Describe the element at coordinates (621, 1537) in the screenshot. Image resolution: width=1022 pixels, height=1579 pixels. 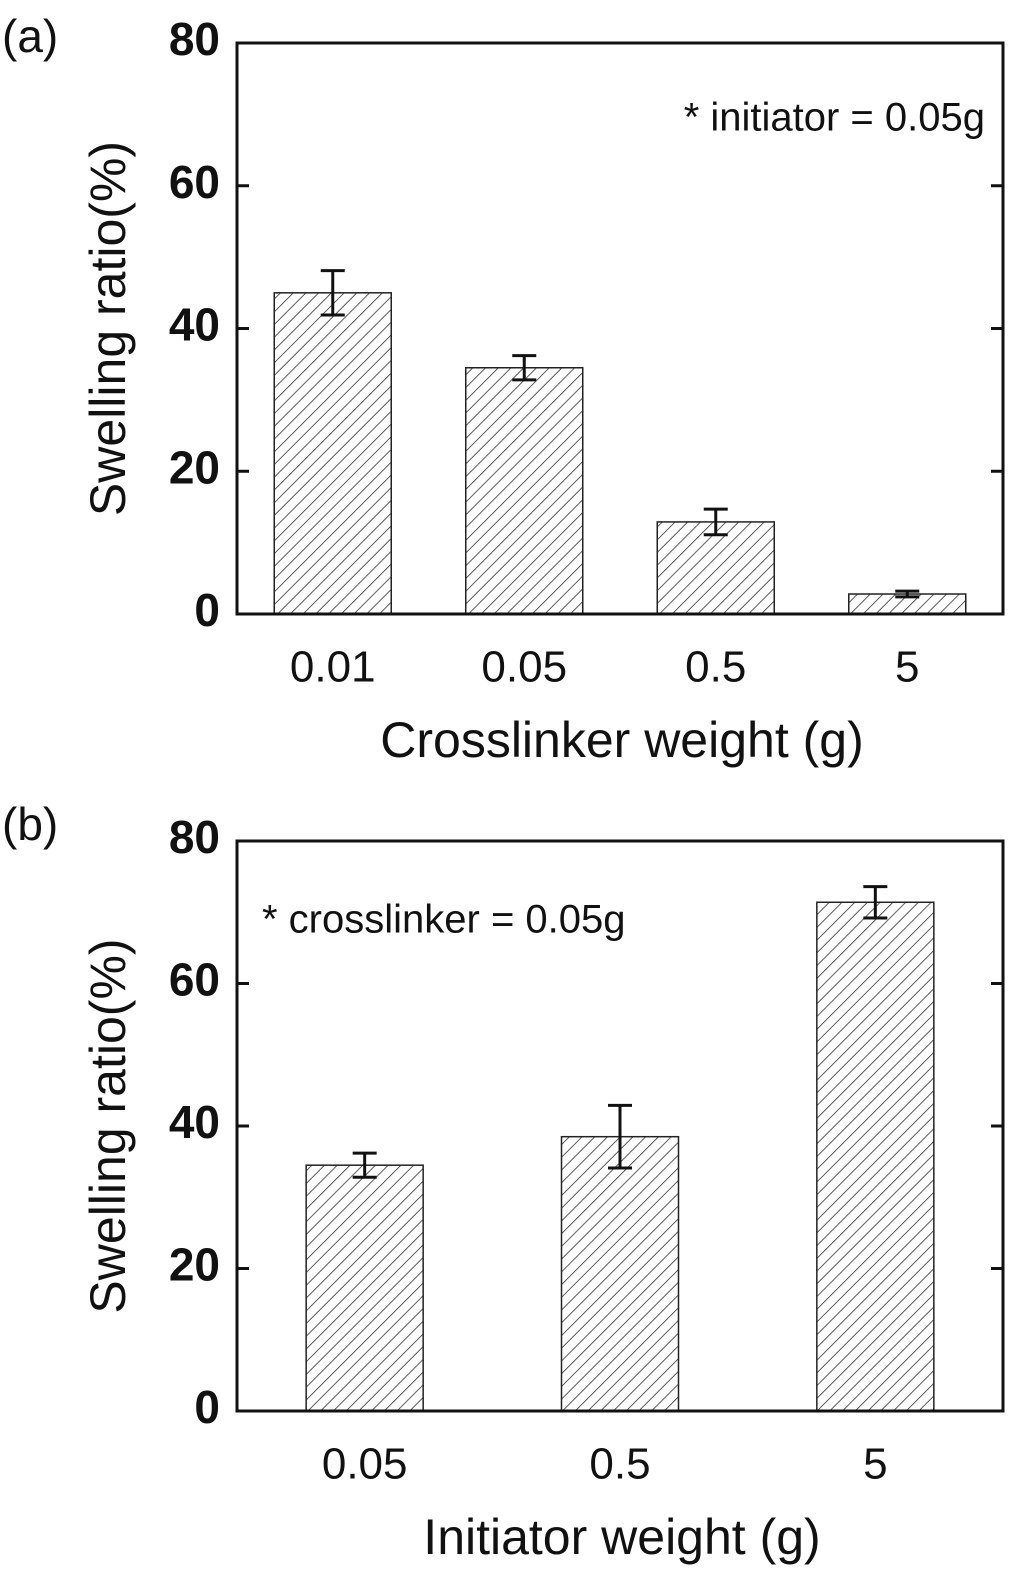
I see `x-axis-label: Initiator weight (g)` at that location.